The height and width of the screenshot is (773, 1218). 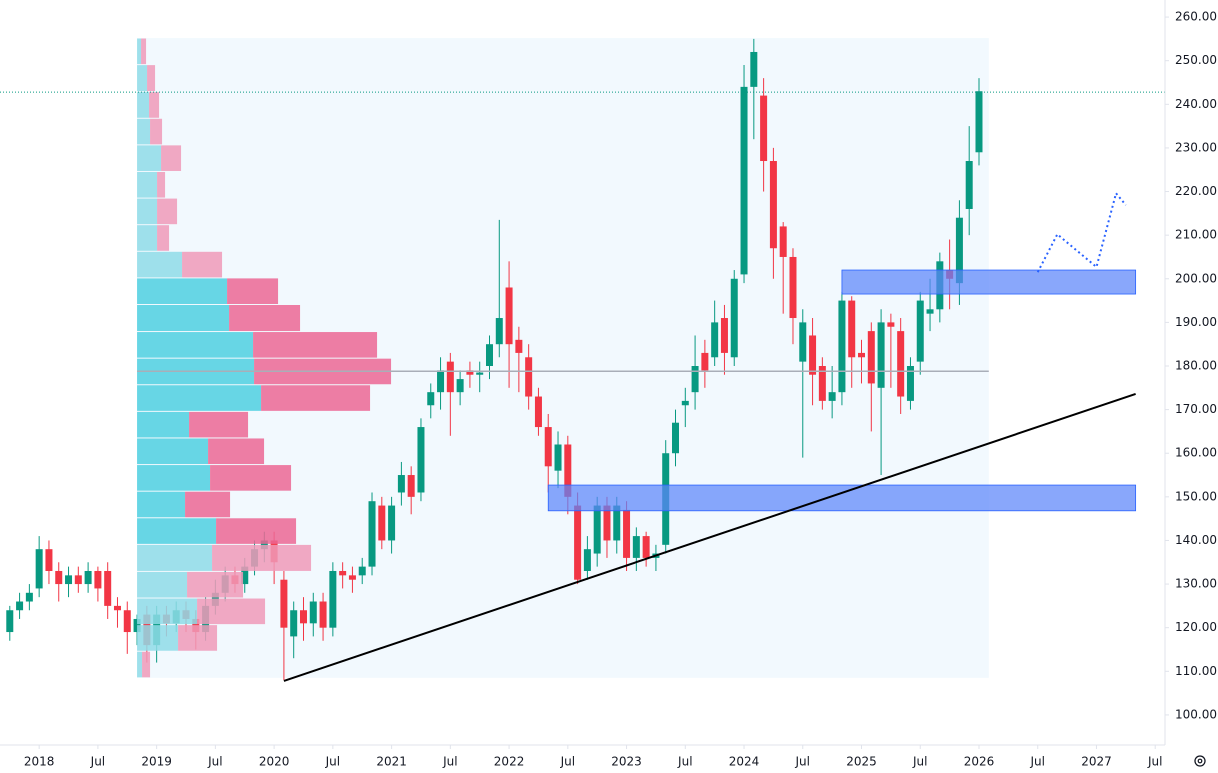 What do you see at coordinates (1196, 453) in the screenshot?
I see `y-tick-label: 160.00` at bounding box center [1196, 453].